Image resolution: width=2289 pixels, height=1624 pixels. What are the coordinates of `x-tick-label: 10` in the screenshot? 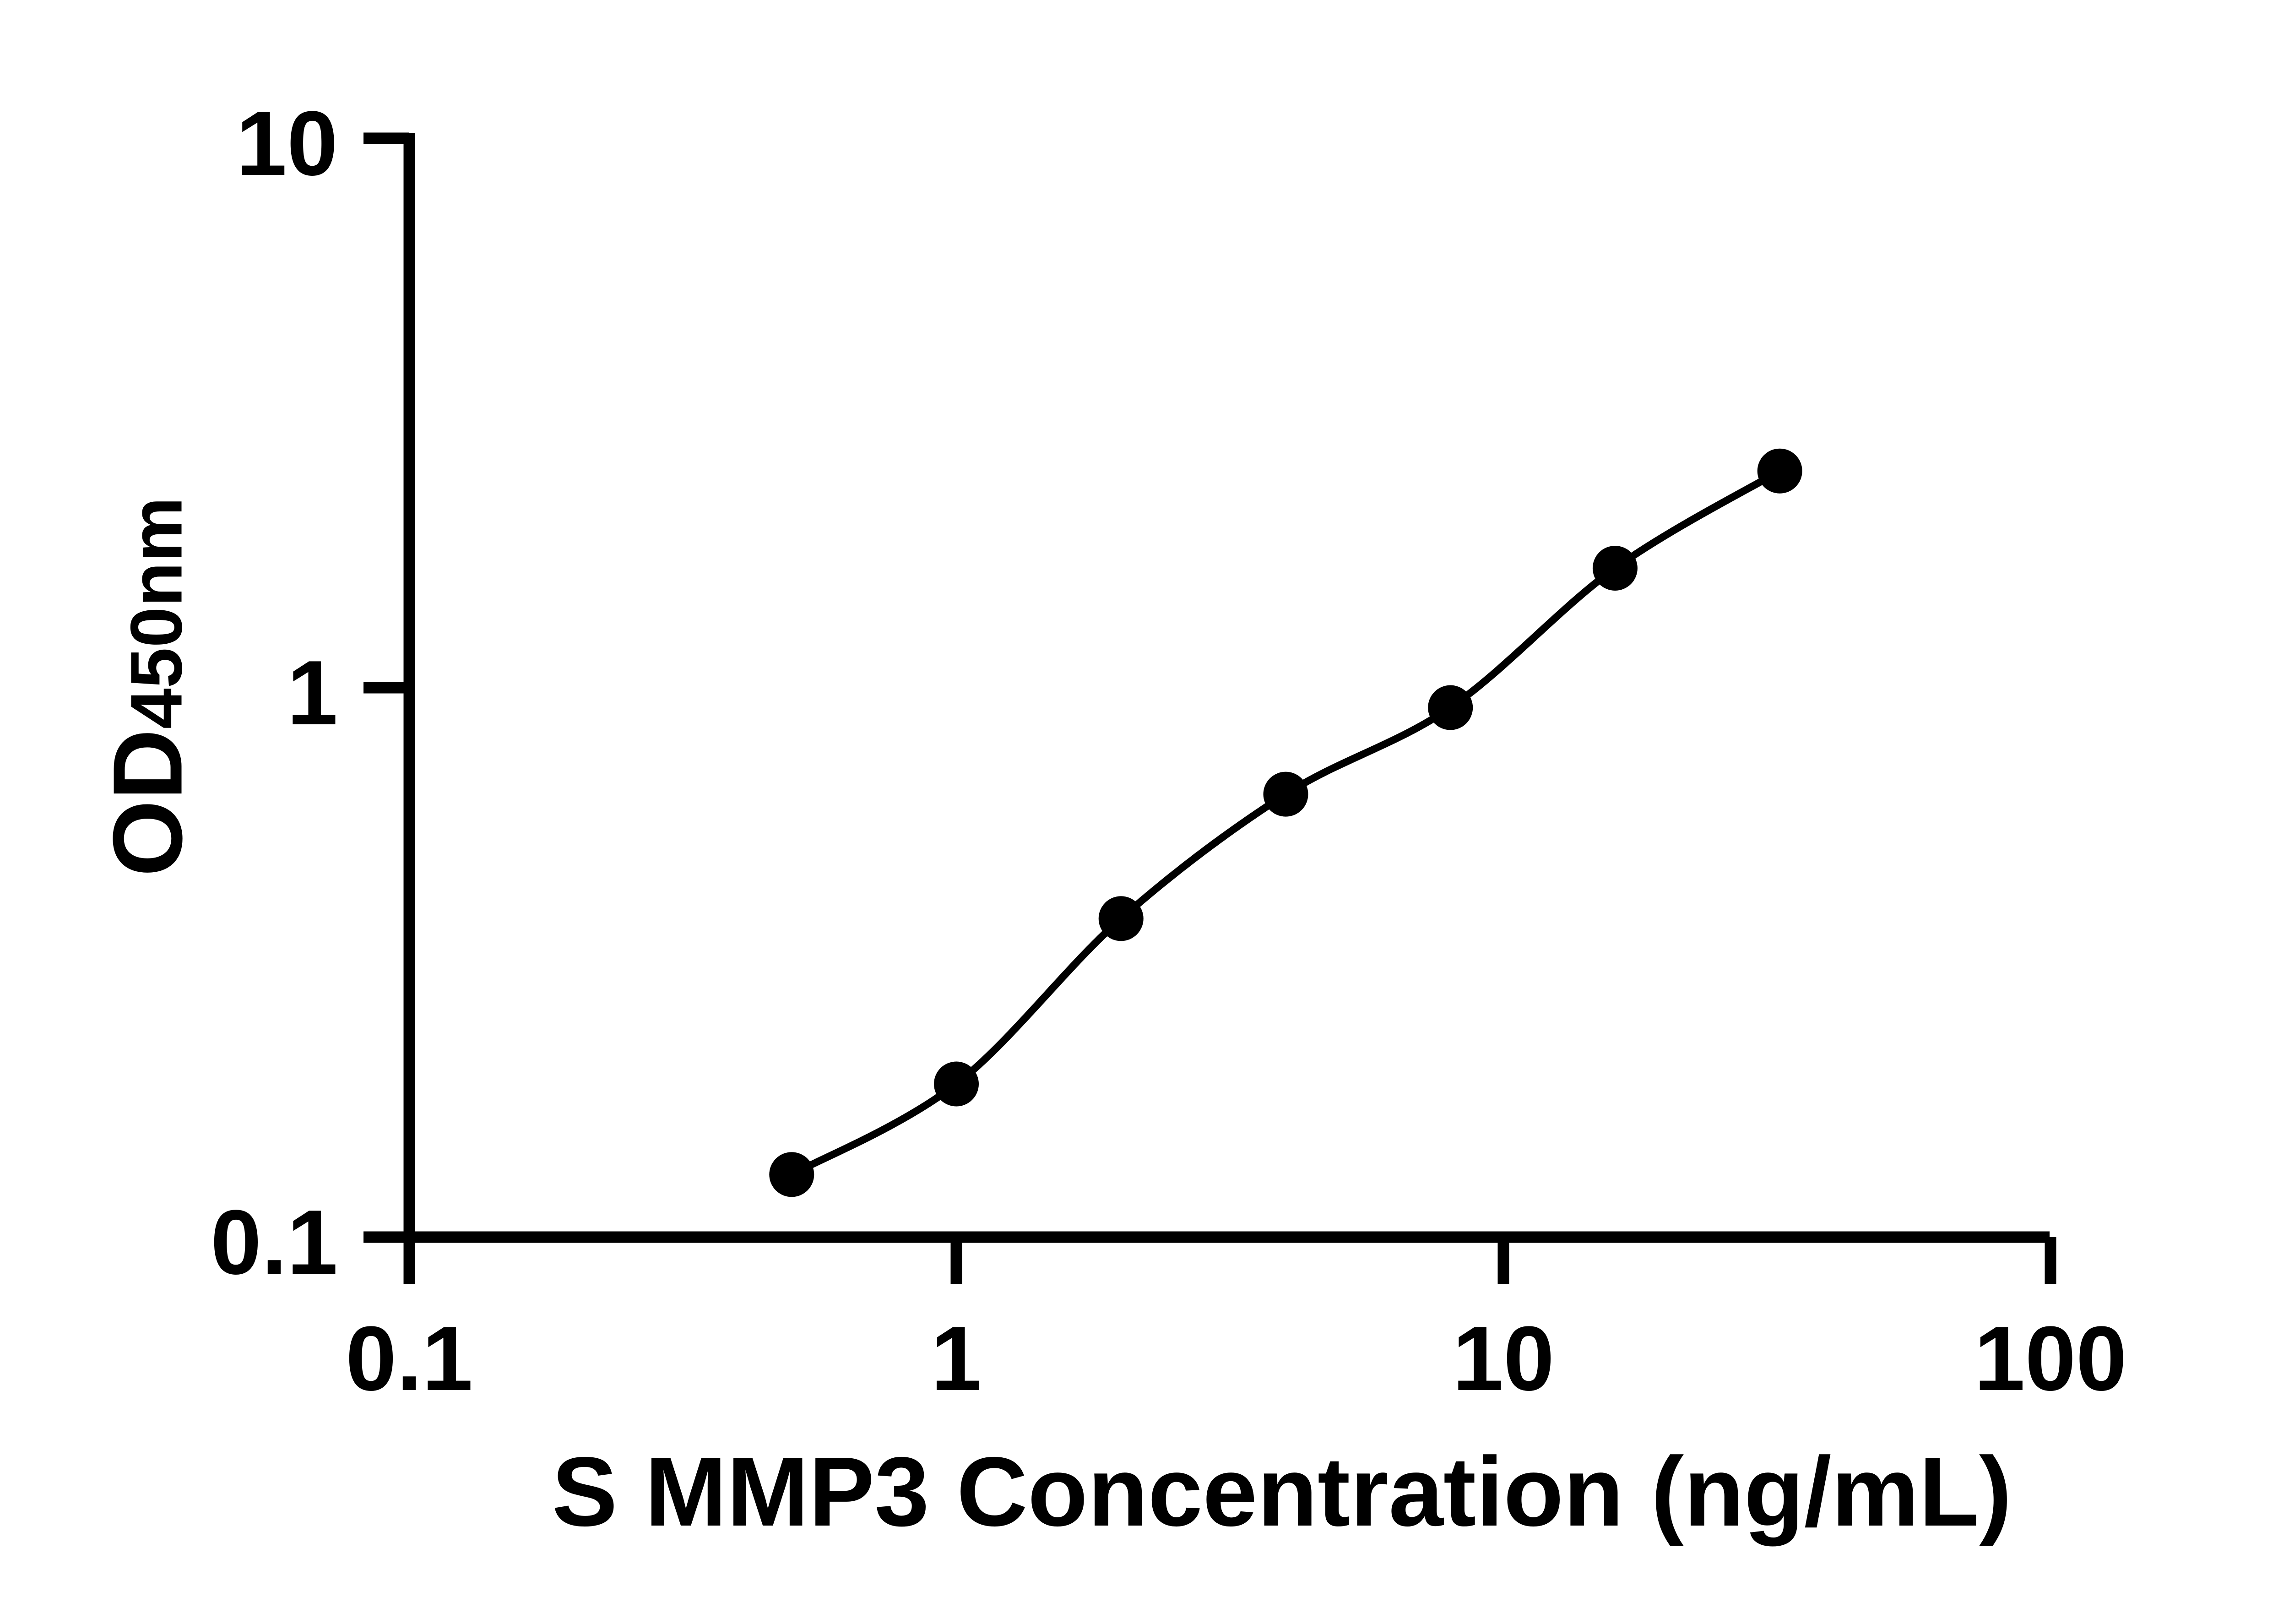 It's located at (1503, 1359).